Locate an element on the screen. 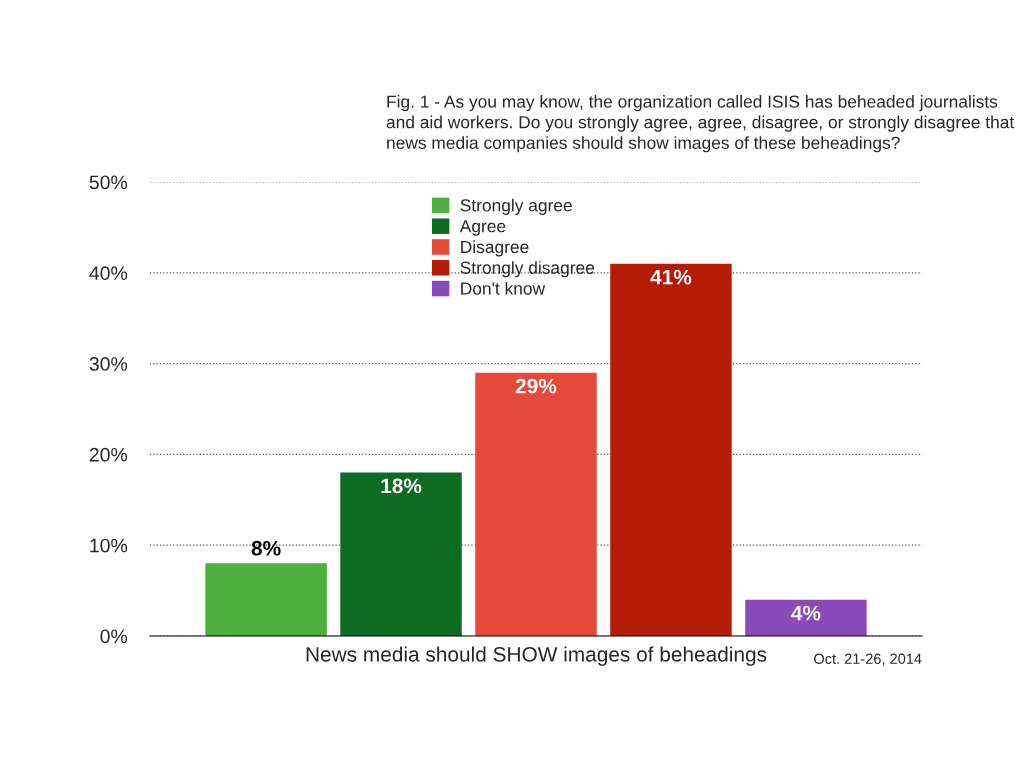 The height and width of the screenshot is (768, 1024). data-label: 18% is located at coordinates (401, 486).